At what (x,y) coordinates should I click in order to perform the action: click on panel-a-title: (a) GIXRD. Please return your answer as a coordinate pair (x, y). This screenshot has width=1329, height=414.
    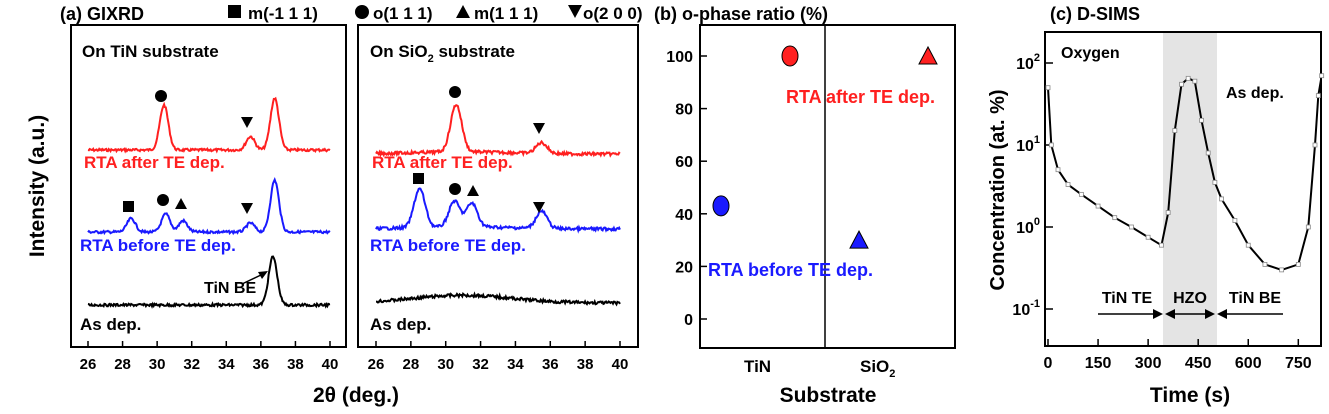
    Looking at the image, I should click on (102, 14).